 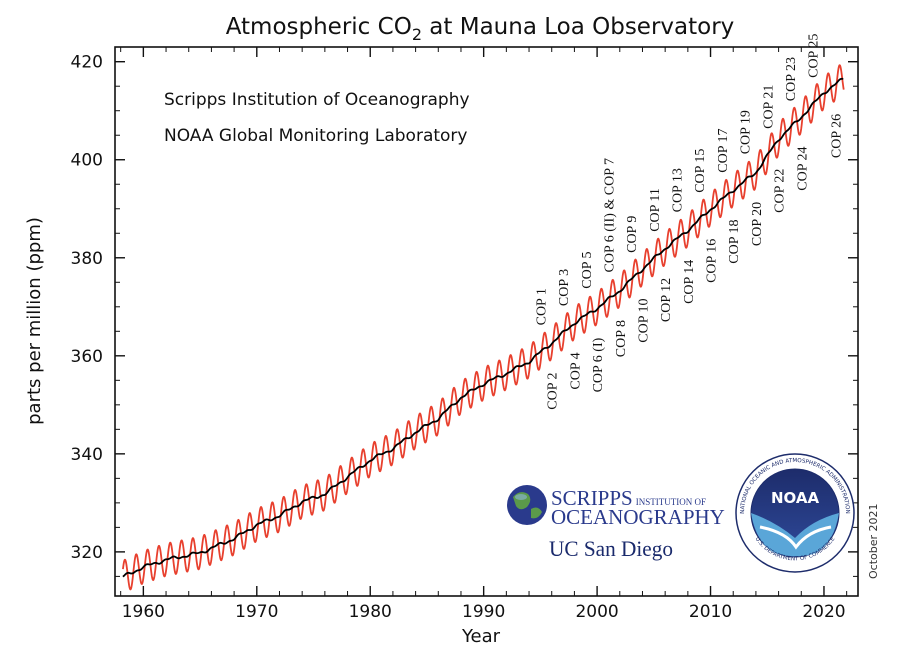 I want to click on cop-label-above: COP 15, so click(x=700, y=171).